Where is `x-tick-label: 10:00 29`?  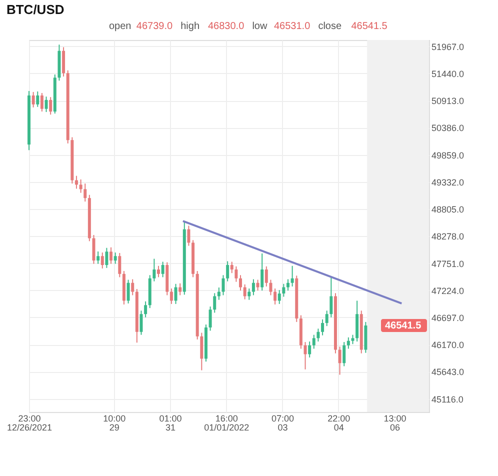
x-tick-label: 10:00 29 is located at coordinates (114, 423).